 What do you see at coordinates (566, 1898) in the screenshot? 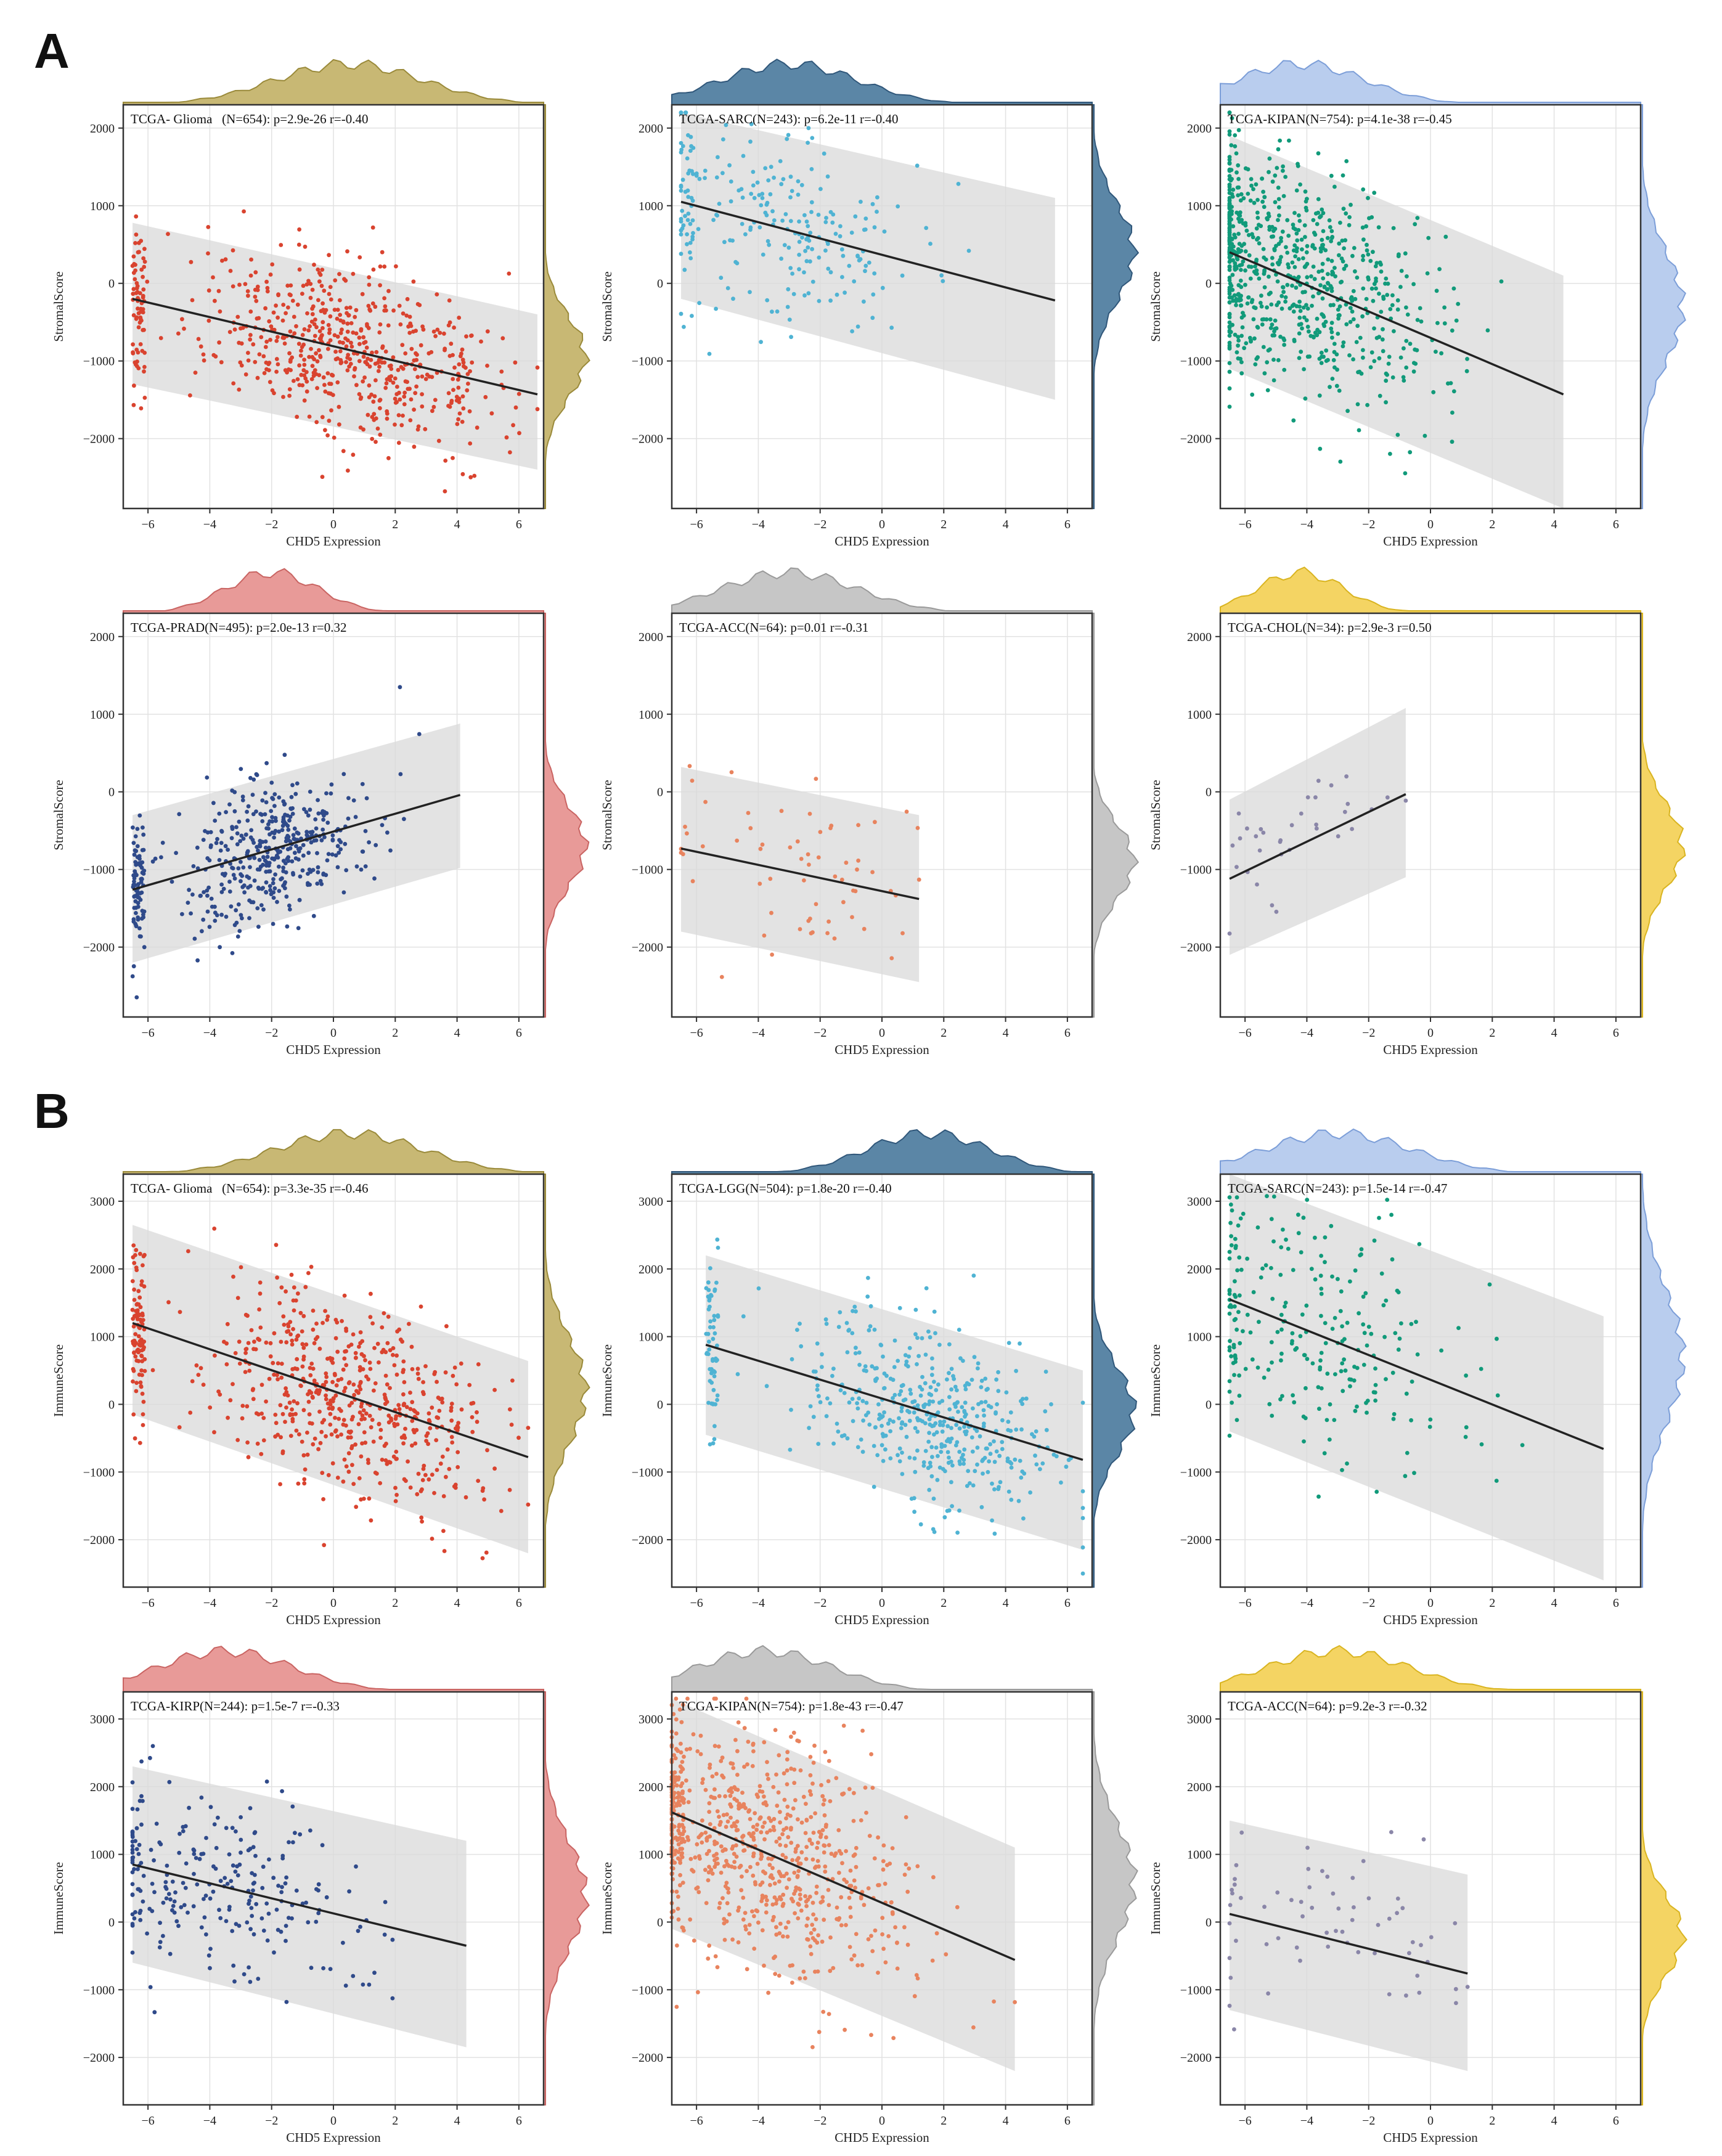
I see `right-density` at bounding box center [566, 1898].